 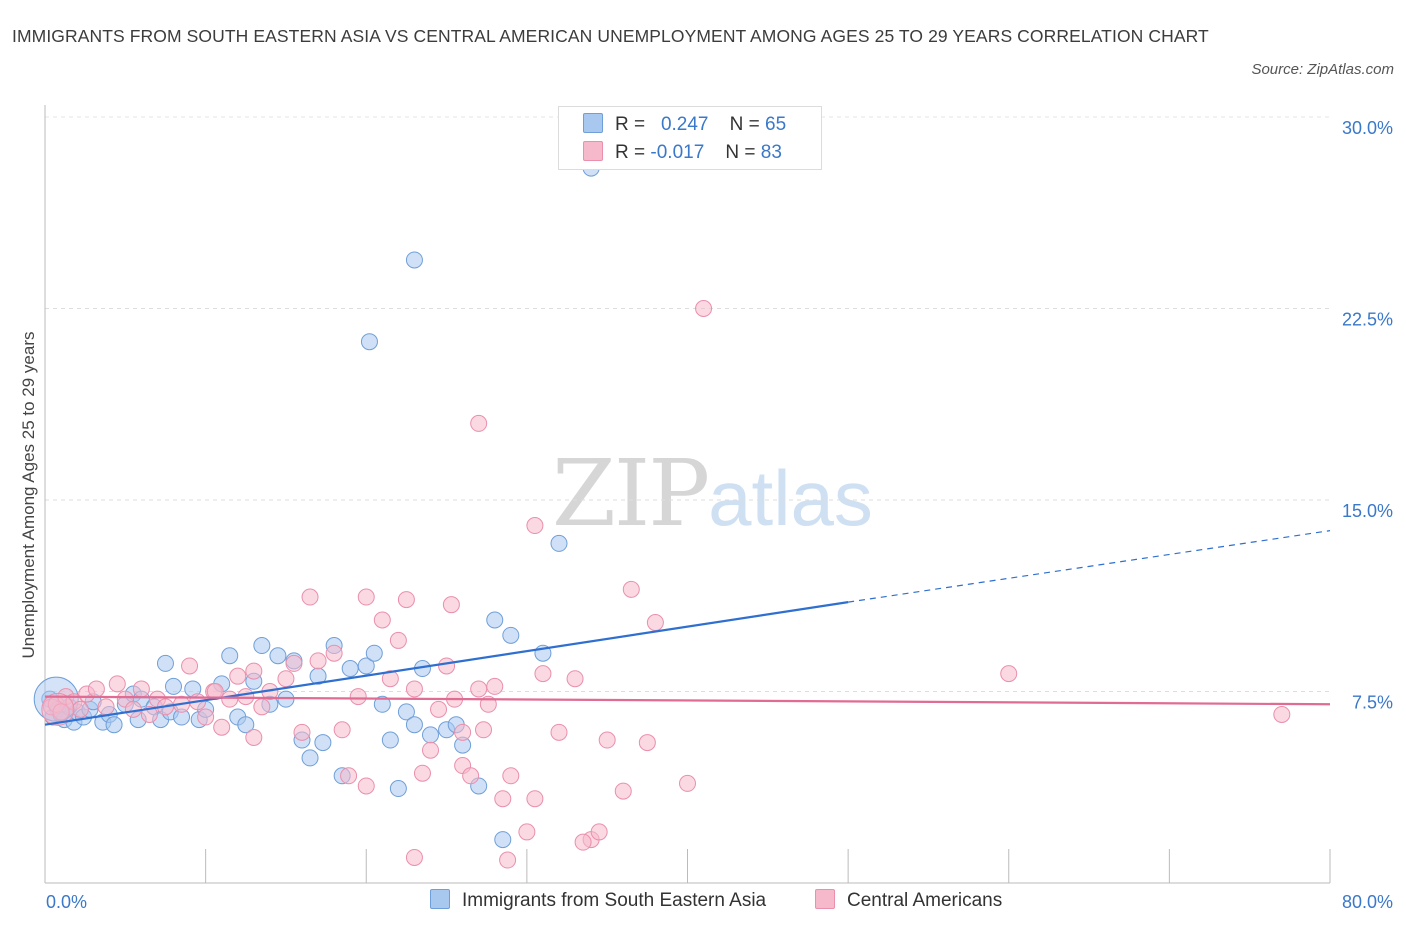 I want to click on legend-r-value: -0.017, so click(x=677, y=152).